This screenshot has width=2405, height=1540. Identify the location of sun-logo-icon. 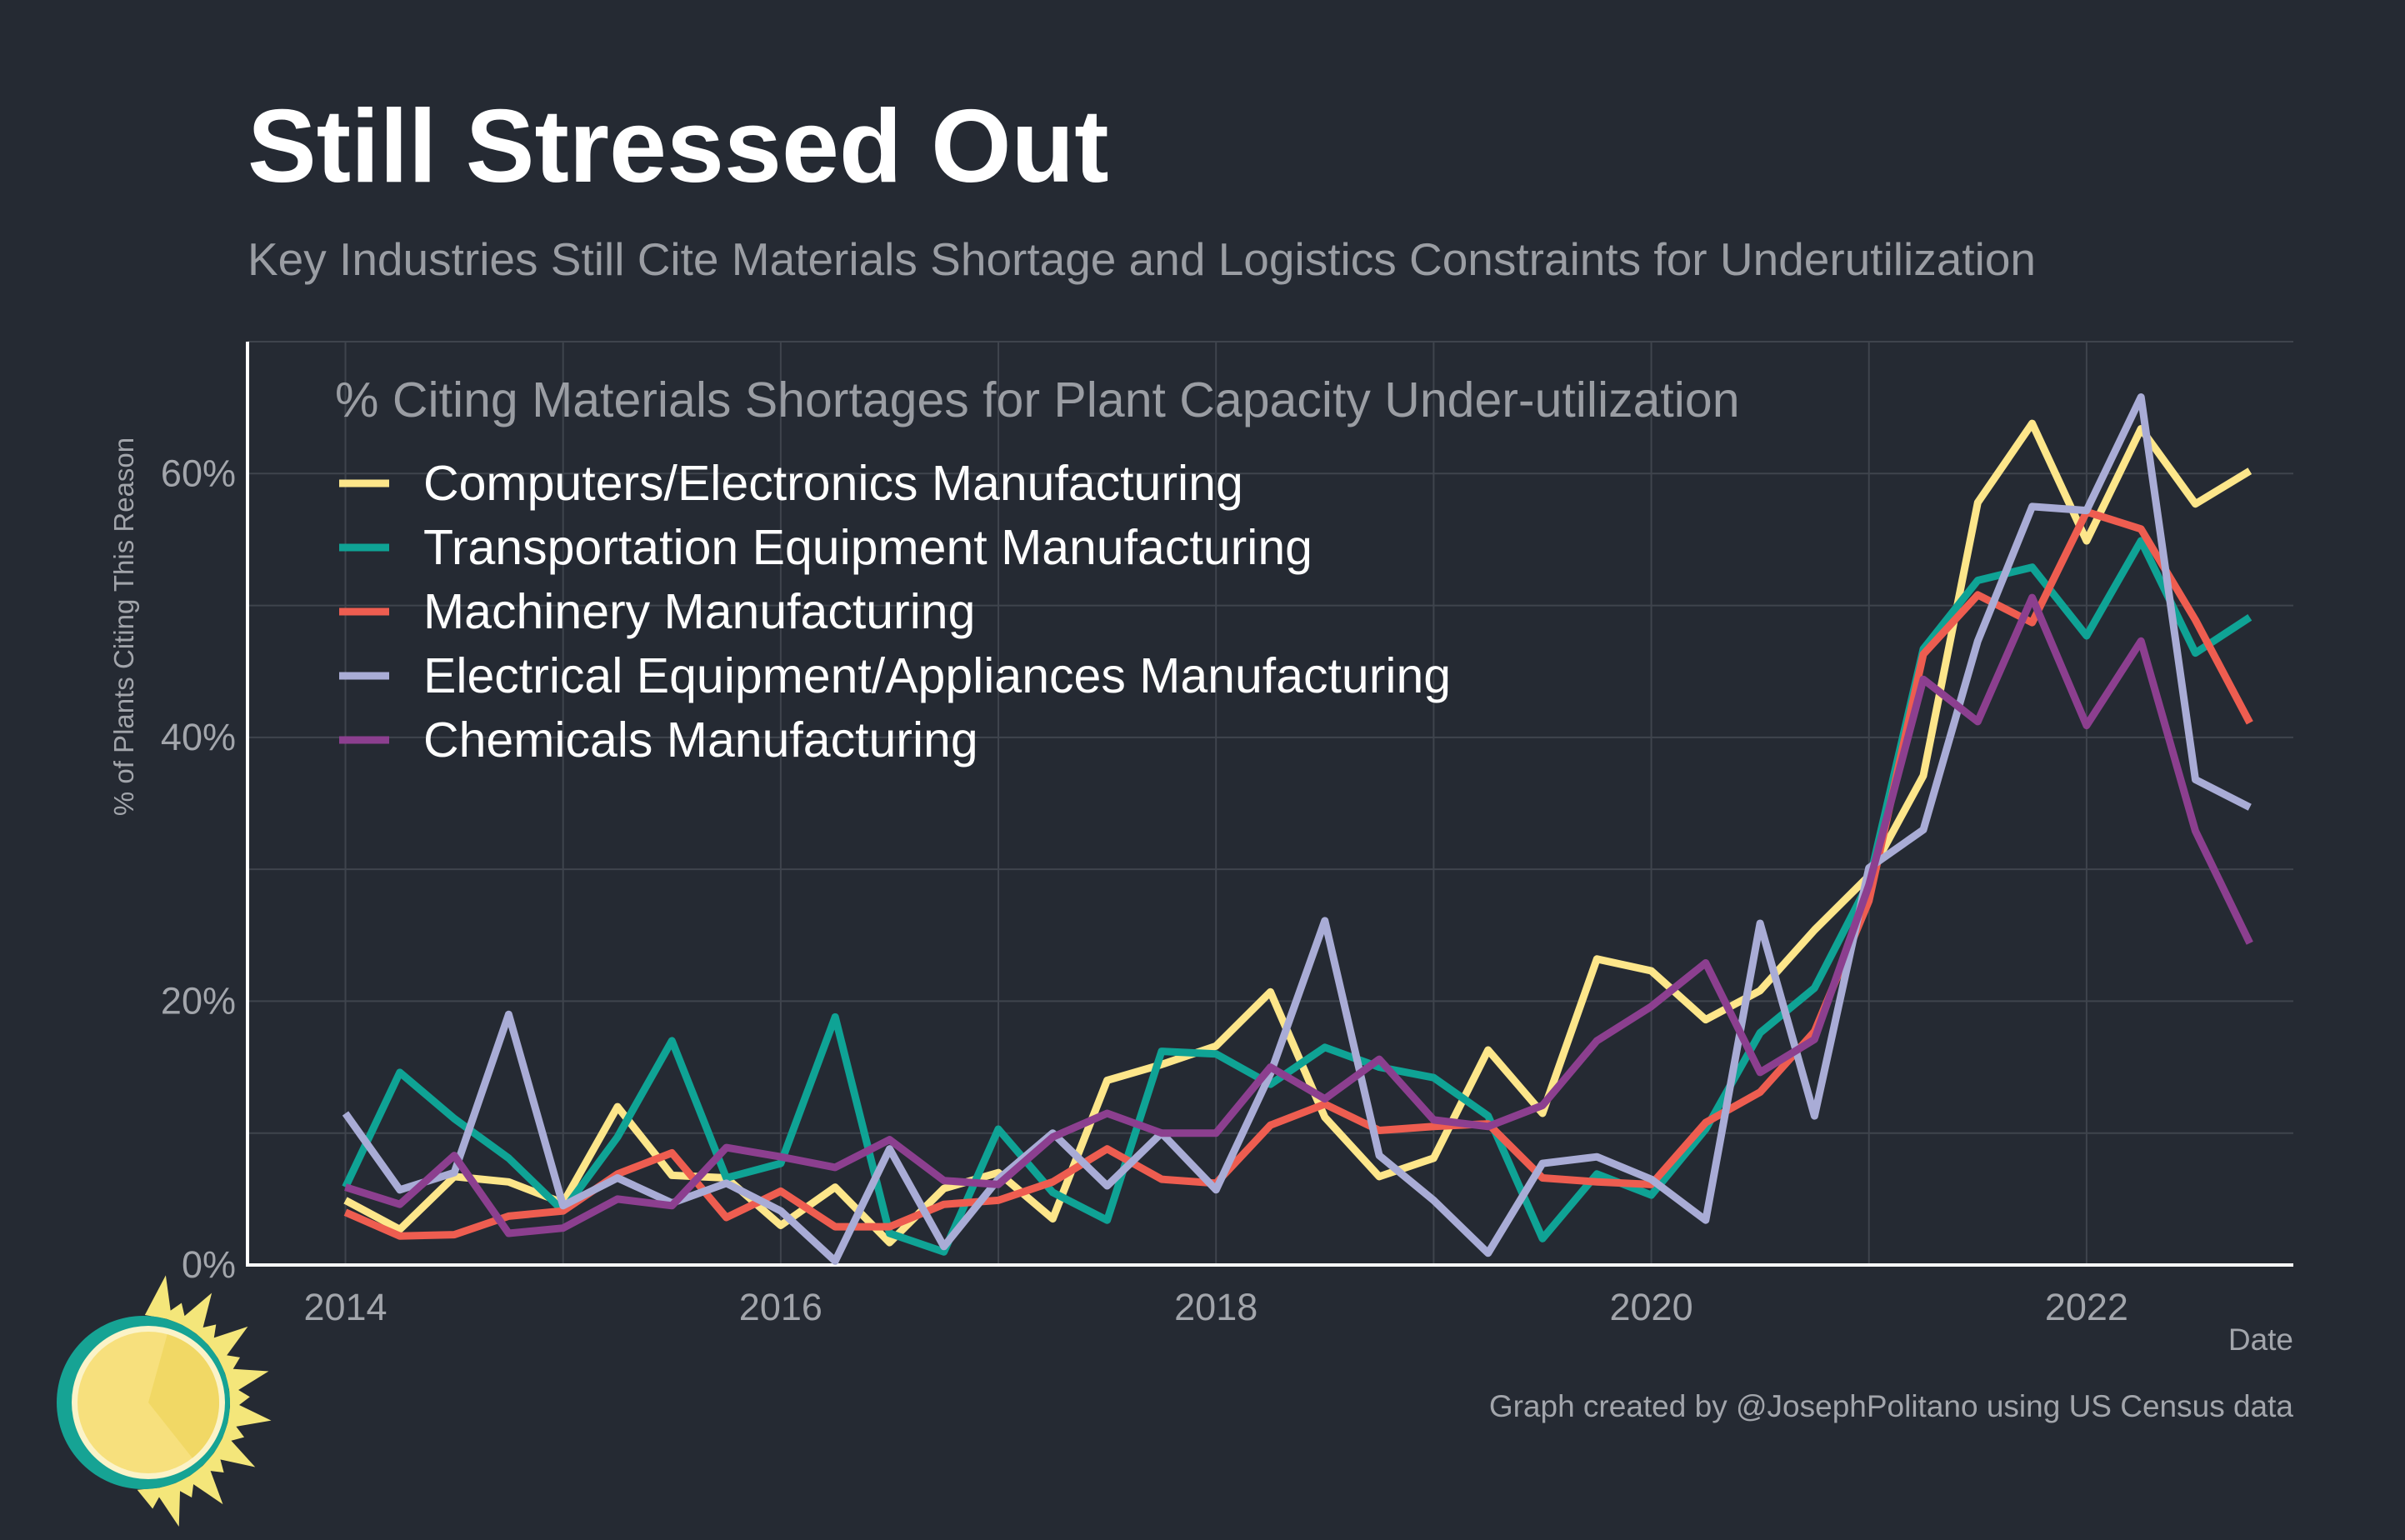
(164, 1401).